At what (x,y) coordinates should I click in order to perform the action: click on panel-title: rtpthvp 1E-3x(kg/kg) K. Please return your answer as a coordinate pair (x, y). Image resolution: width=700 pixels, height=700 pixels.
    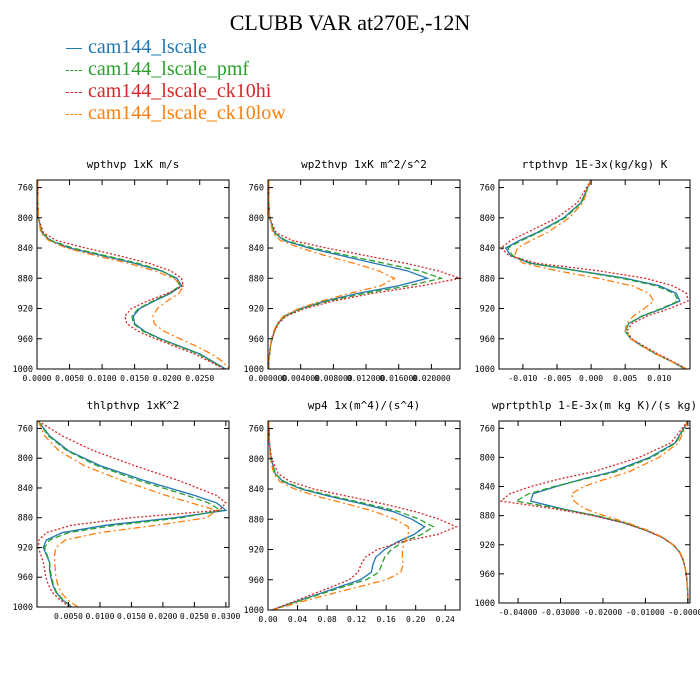
    Looking at the image, I should click on (595, 164).